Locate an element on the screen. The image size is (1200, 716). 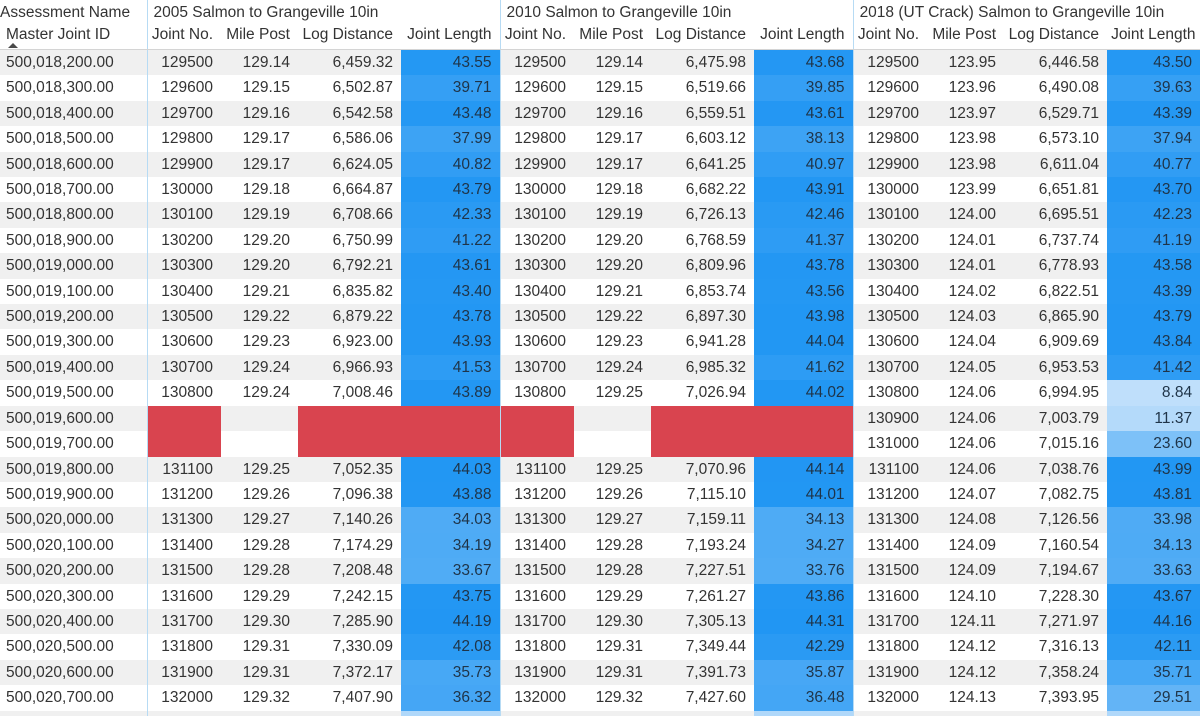
cell-2005-joint-length: 43.89 is located at coordinates (451, 393).